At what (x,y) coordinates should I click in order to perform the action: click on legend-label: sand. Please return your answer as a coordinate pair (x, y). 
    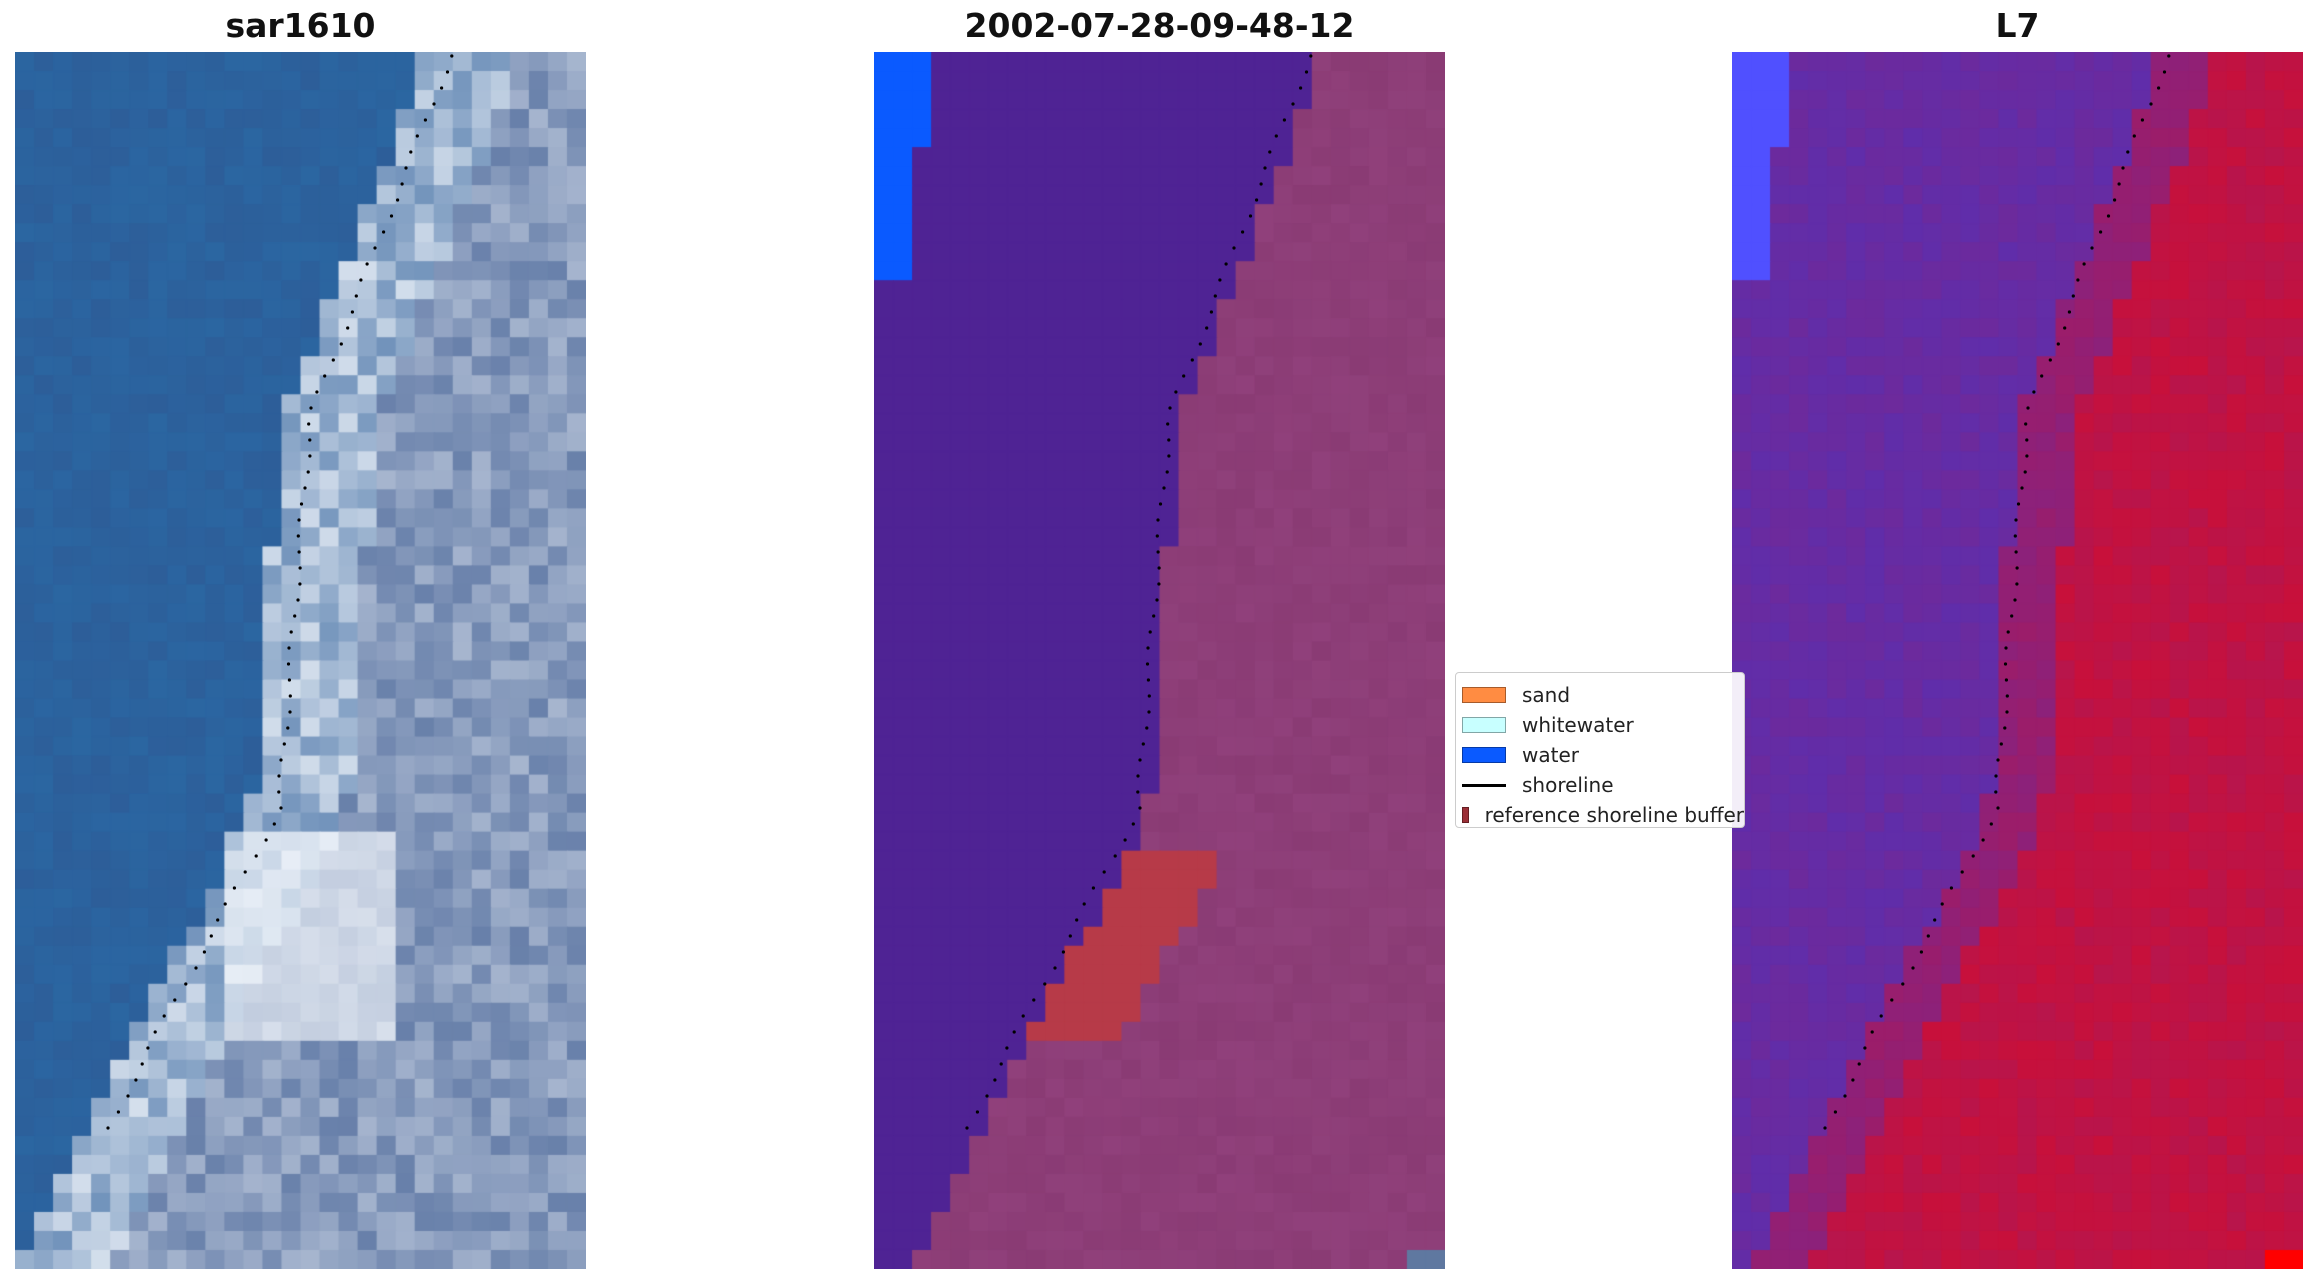
    Looking at the image, I should click on (1546, 695).